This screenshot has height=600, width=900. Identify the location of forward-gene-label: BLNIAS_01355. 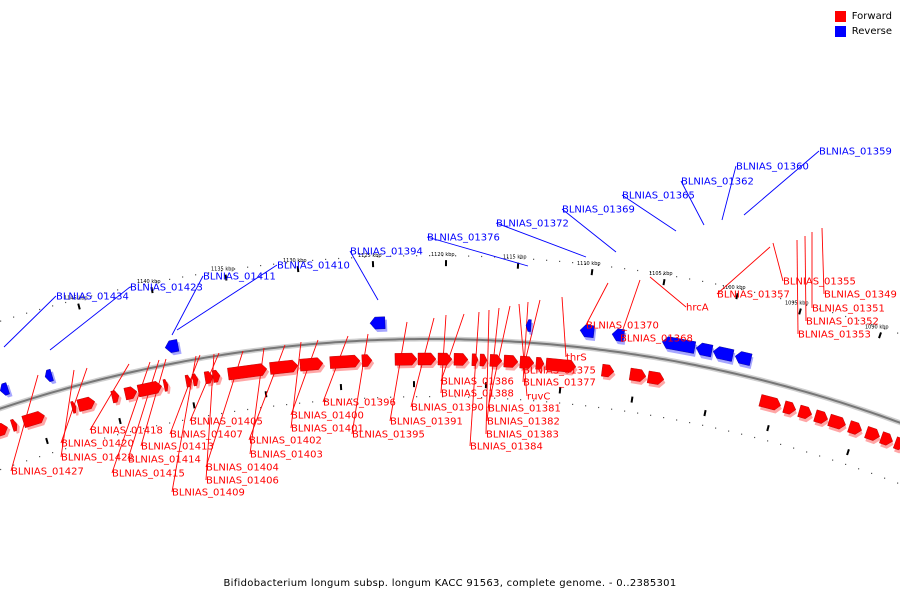
(819, 282).